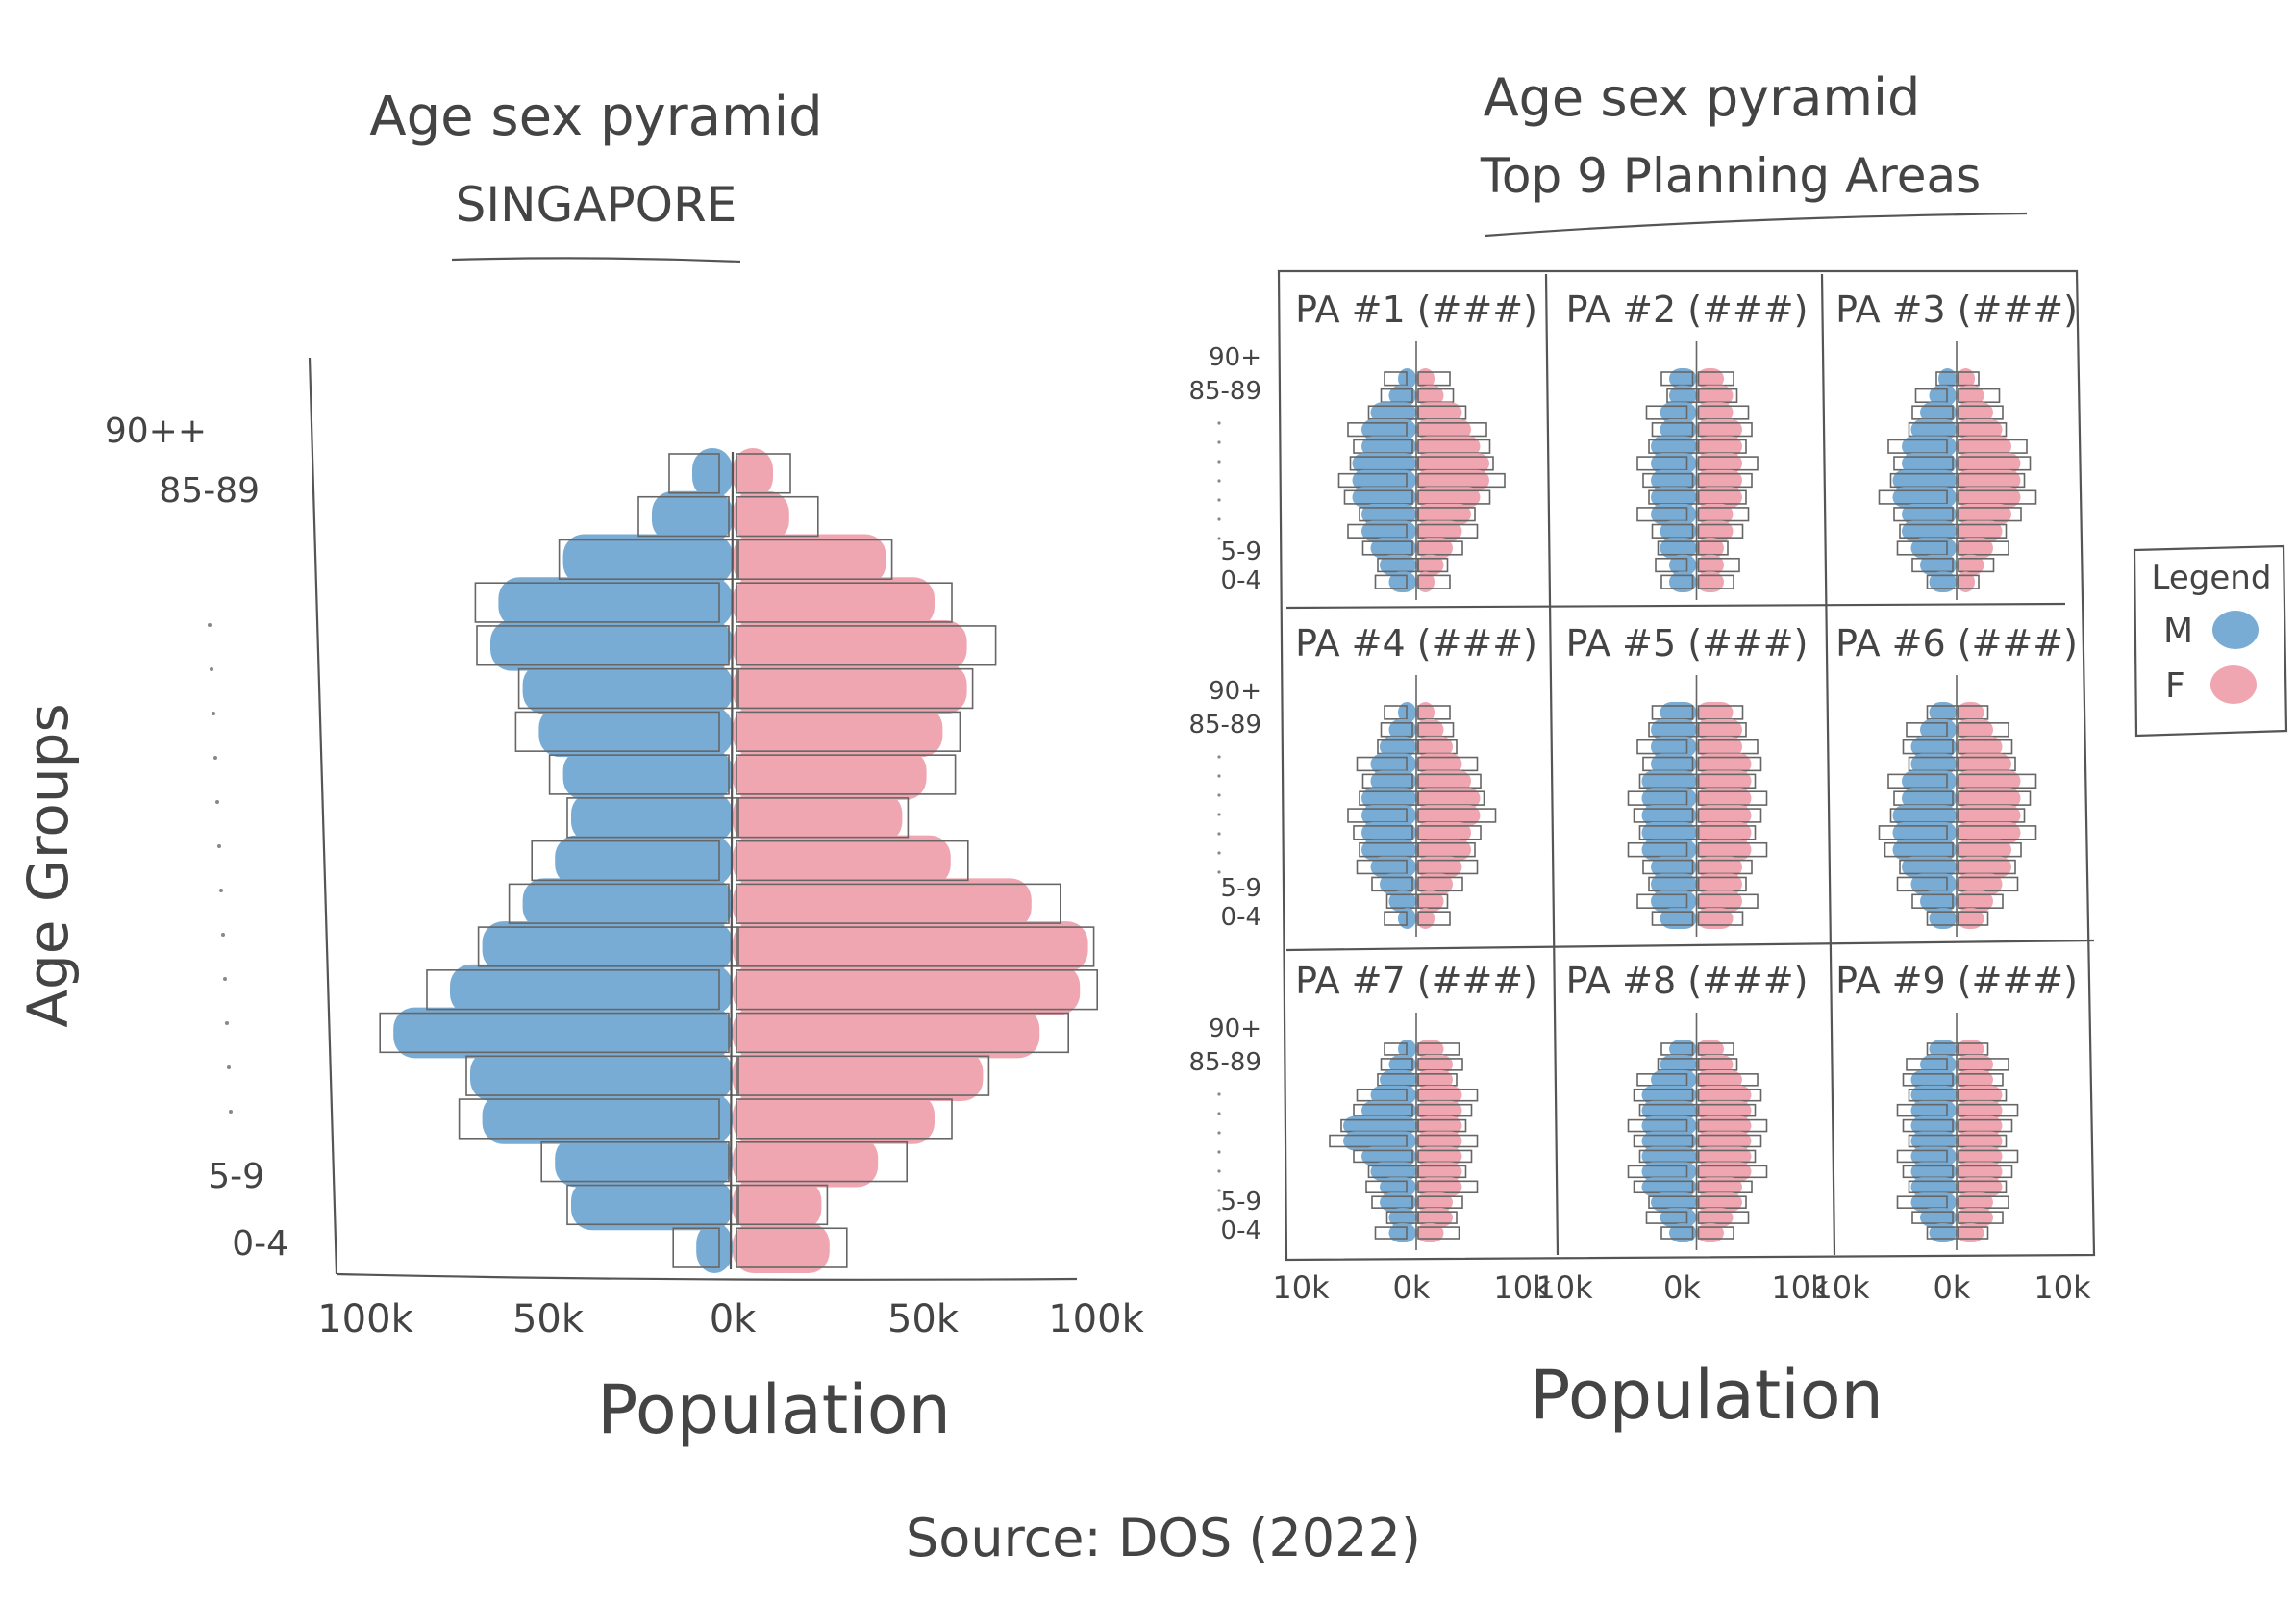  I want to click on panel-label-9: PA #9 (###), so click(1956, 981).